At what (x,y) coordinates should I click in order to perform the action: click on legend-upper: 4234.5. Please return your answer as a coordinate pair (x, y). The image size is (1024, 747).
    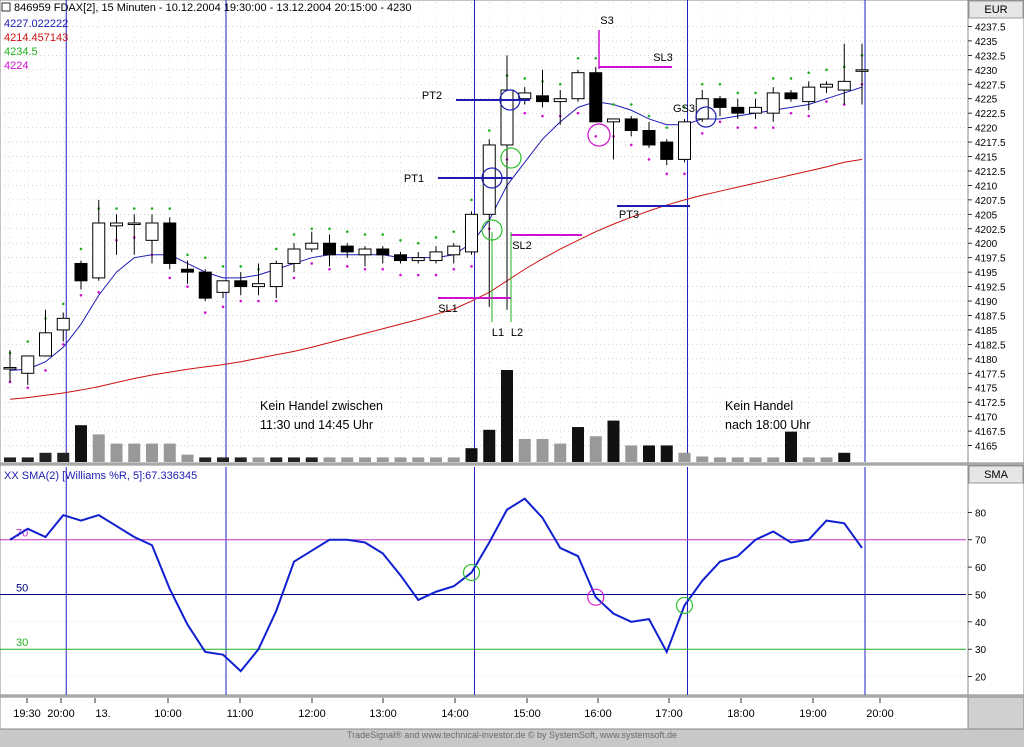
    Looking at the image, I should click on (21, 52).